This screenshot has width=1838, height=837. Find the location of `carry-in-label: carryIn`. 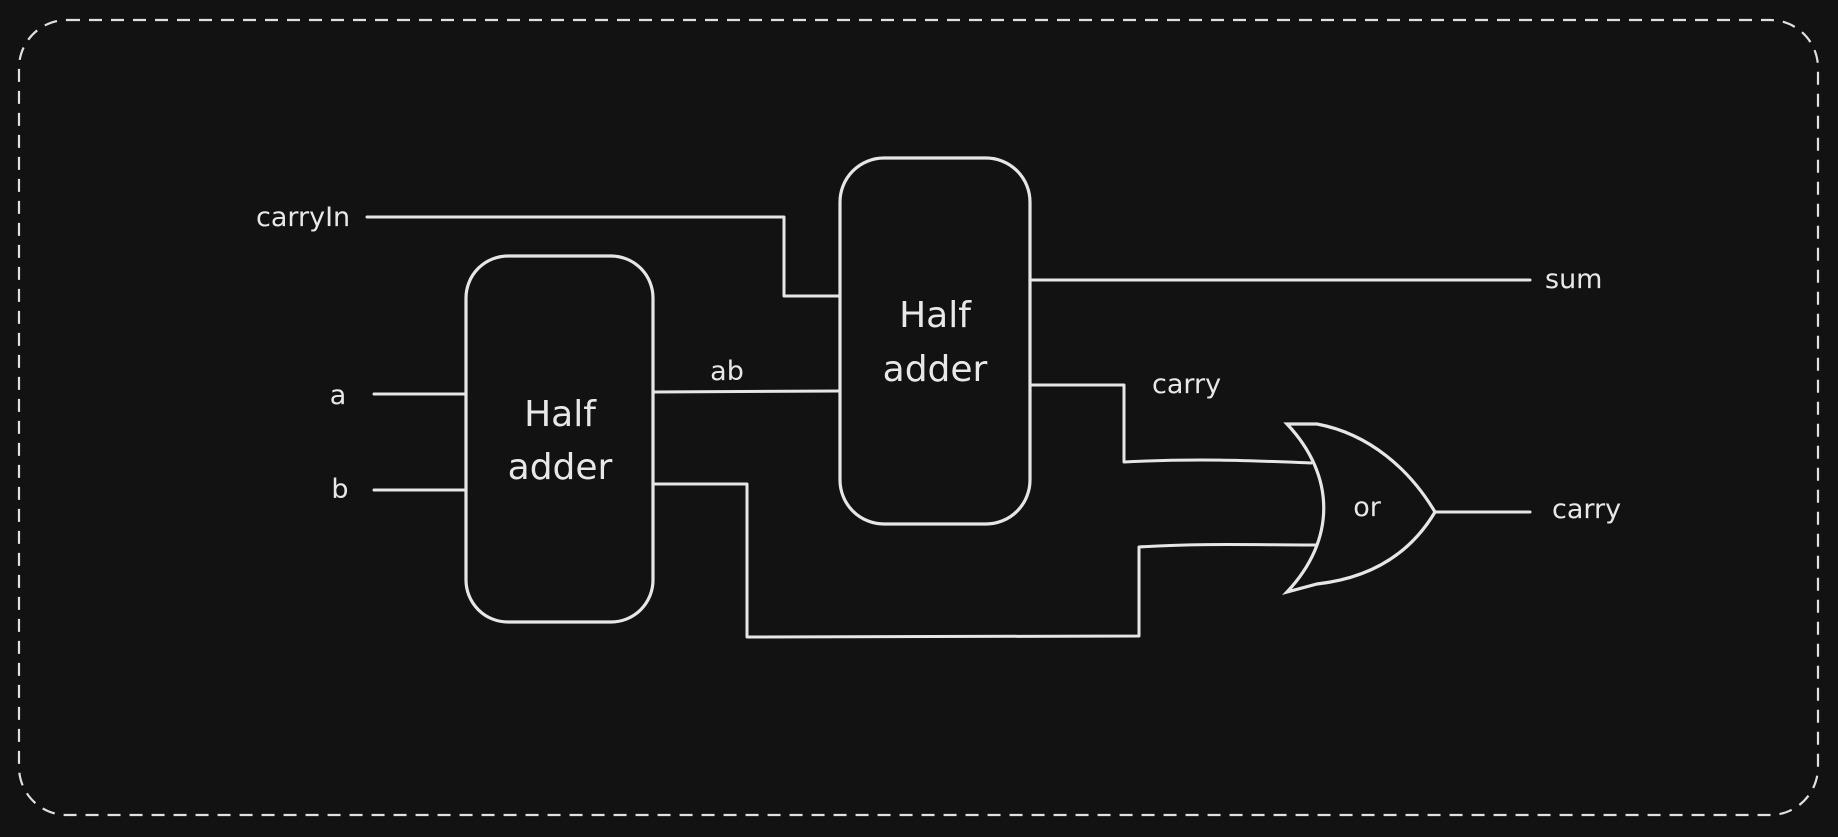

carry-in-label: carryIn is located at coordinates (303, 217).